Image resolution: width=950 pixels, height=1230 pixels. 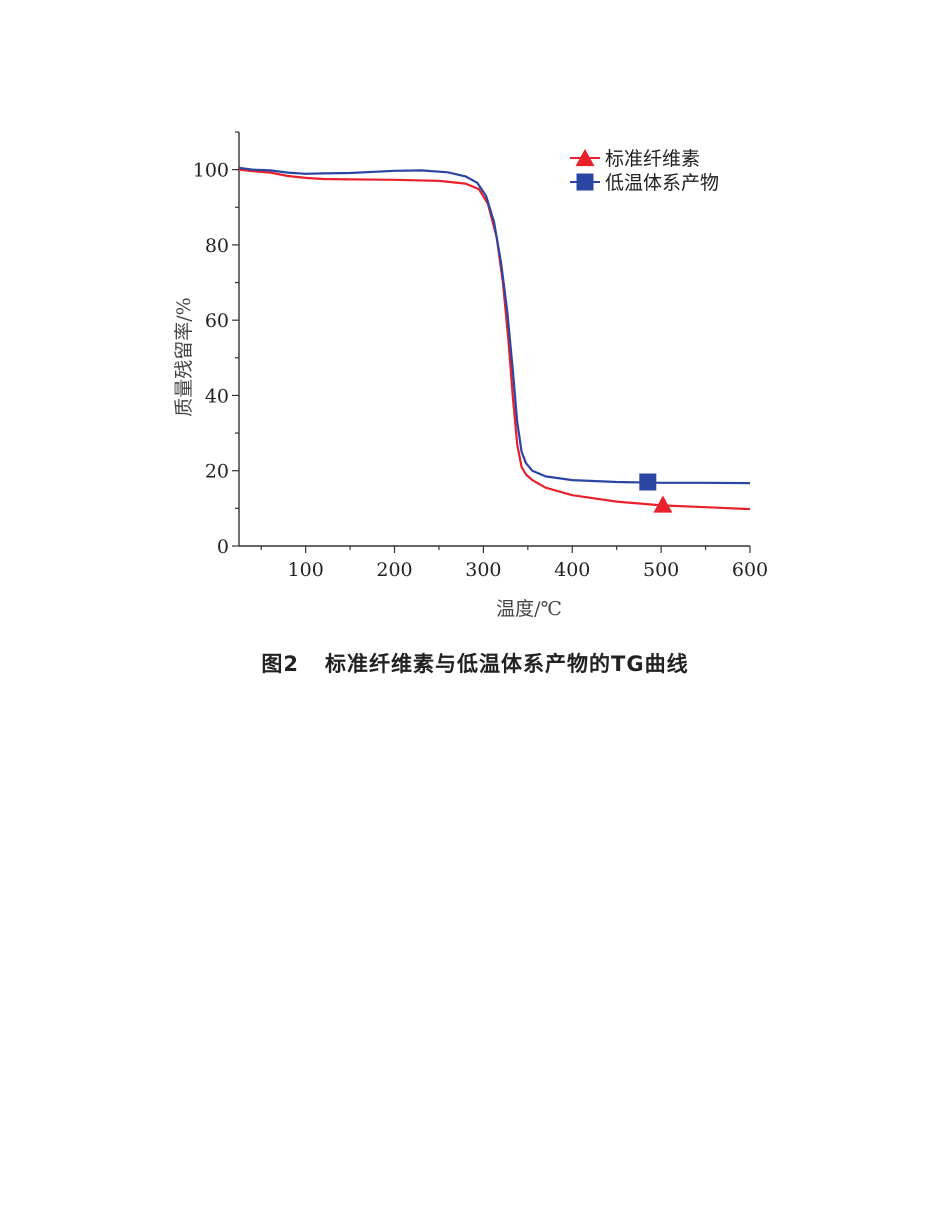 I want to click on legend-label: 低温体系产物, so click(x=662, y=183).